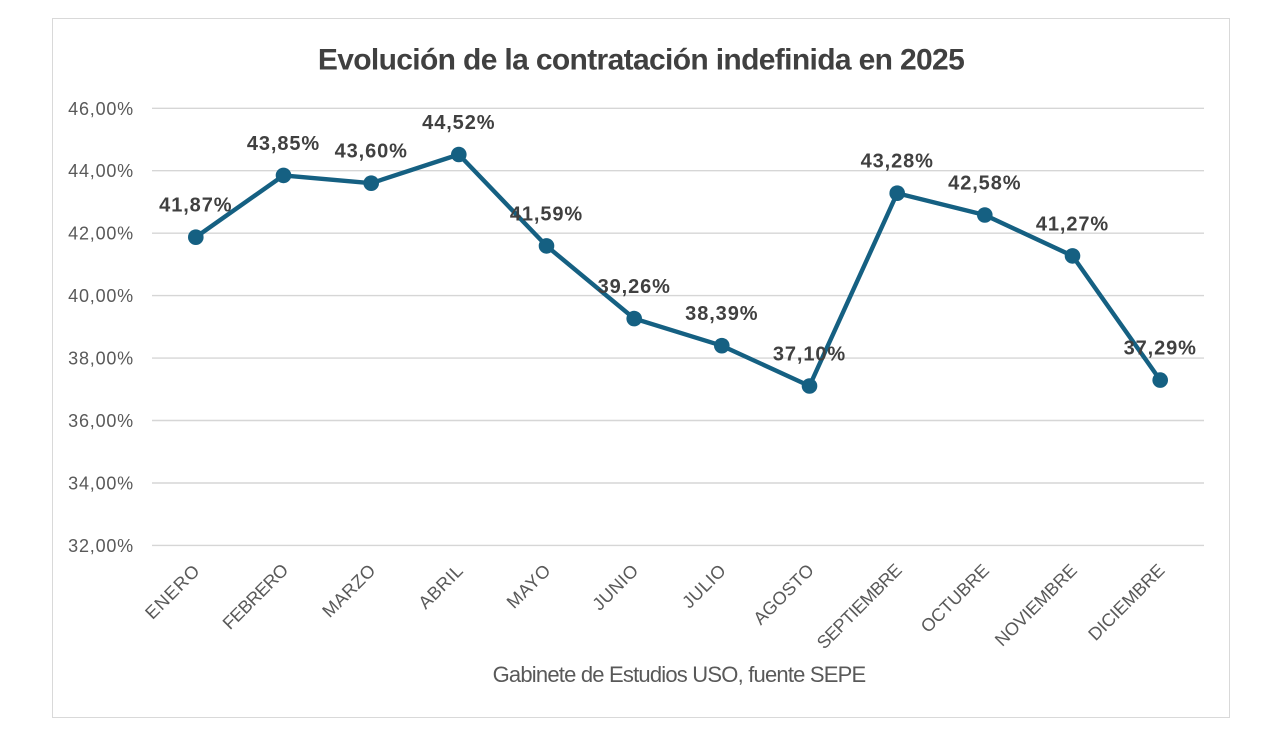  What do you see at coordinates (101, 359) in the screenshot?
I see `svg-text: 38,00%` at bounding box center [101, 359].